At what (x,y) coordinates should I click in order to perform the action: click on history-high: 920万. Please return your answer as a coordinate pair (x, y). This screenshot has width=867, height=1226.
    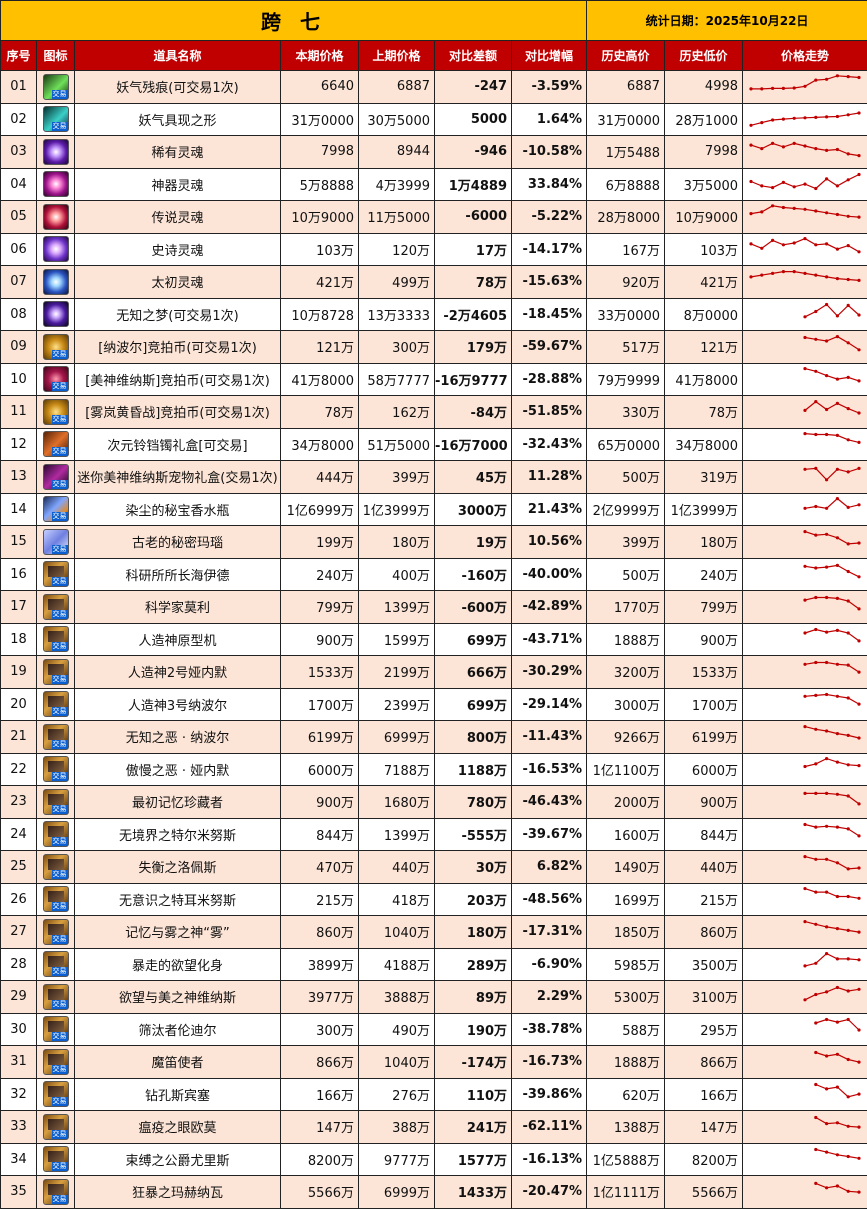
    Looking at the image, I should click on (626, 282).